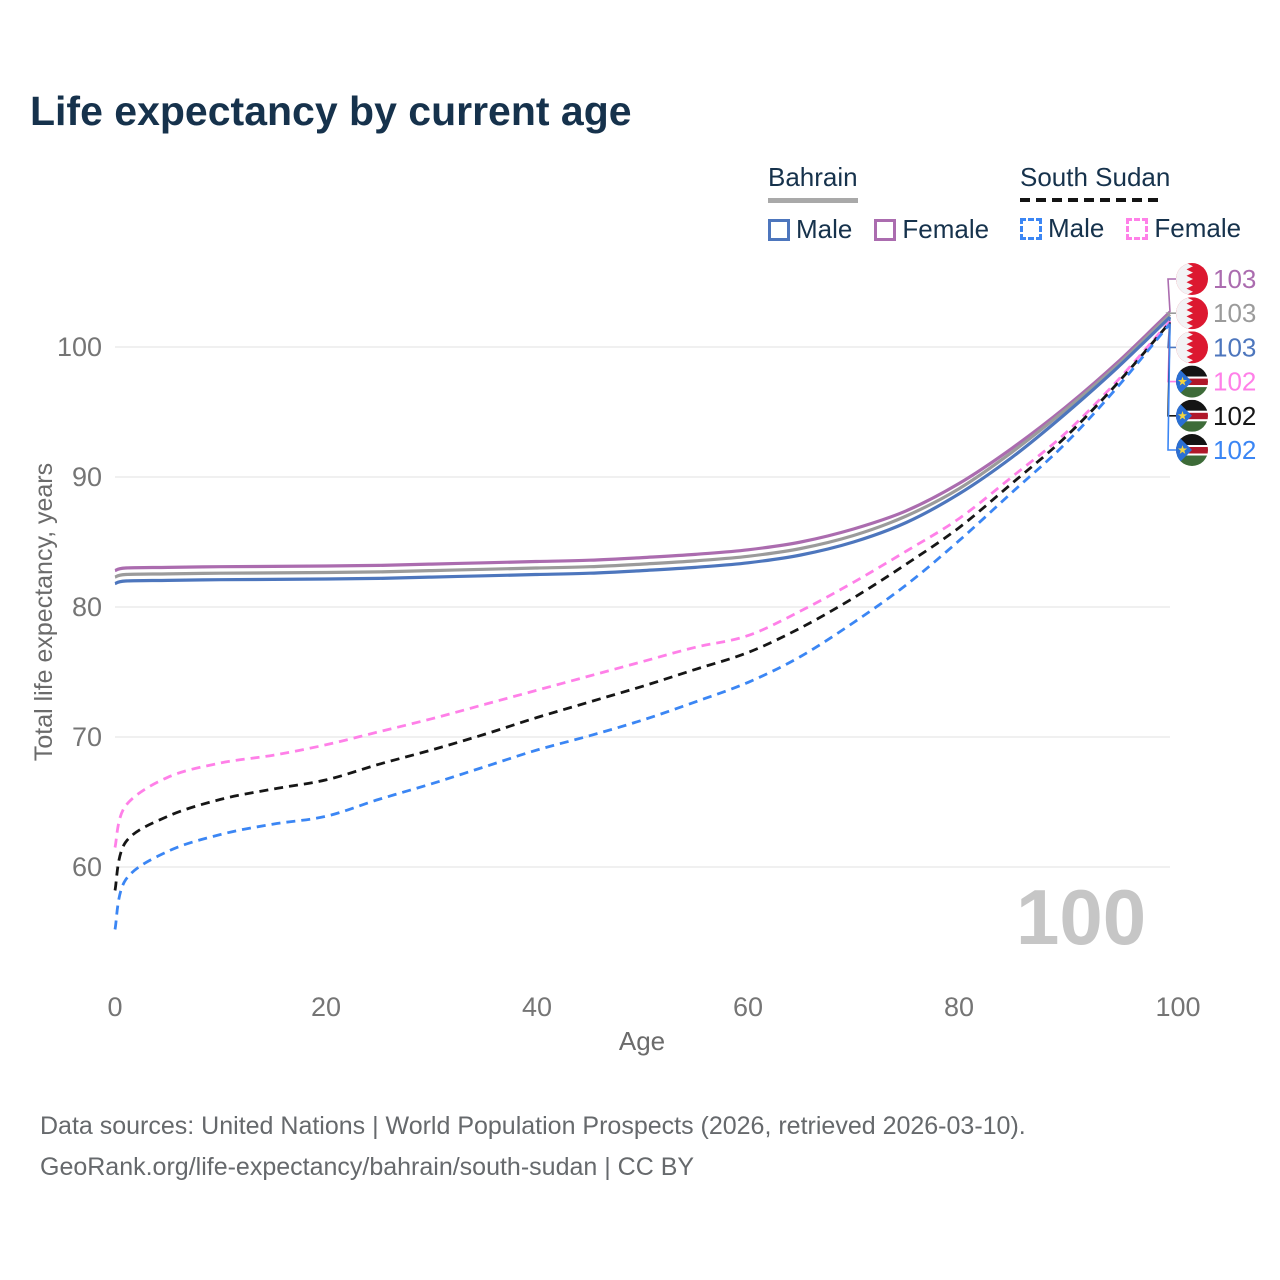 This screenshot has height=1280, width=1280. I want to click on x-axis-title: Age, so click(642, 1041).